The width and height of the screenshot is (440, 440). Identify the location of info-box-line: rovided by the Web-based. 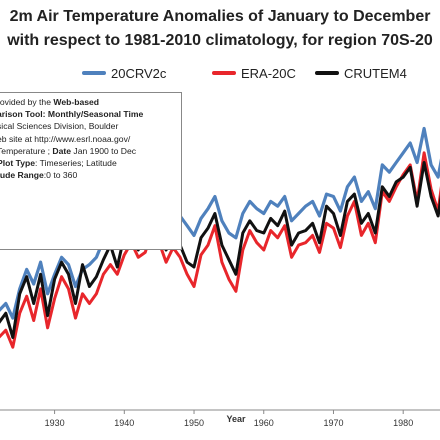
(50, 102).